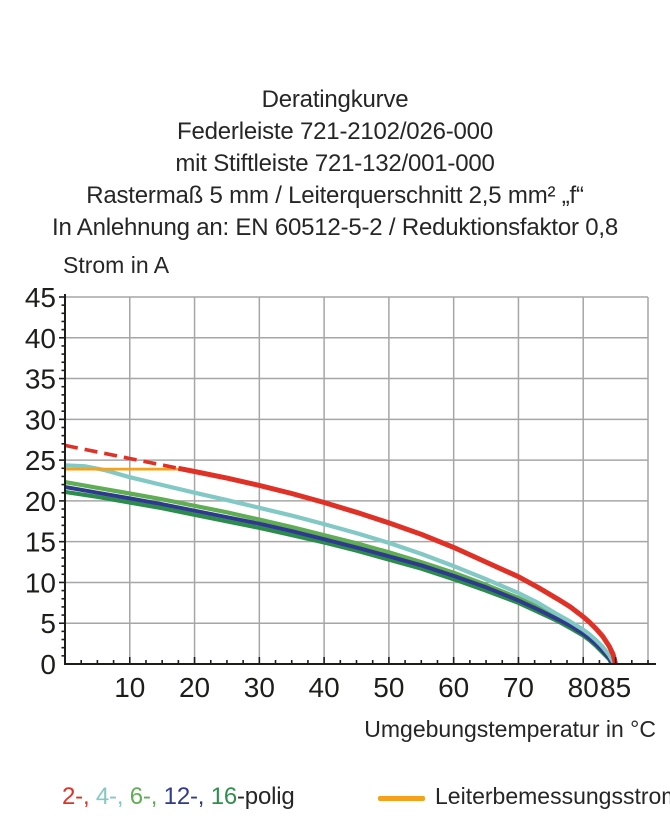  I want to click on legend-rated-current: Leiterbemessungsstrom, so click(524, 796).